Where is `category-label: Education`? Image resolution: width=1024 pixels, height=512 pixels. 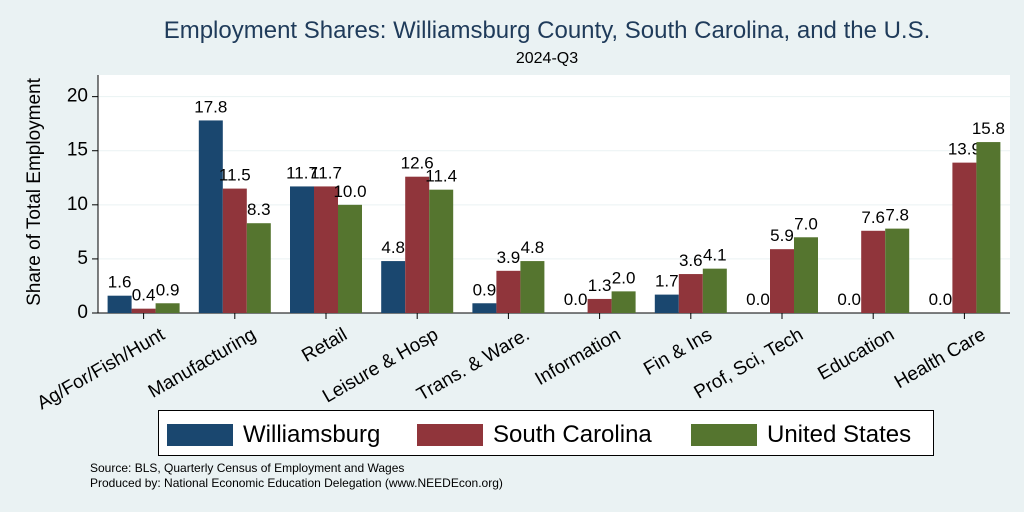
category-label: Education is located at coordinates (856, 354).